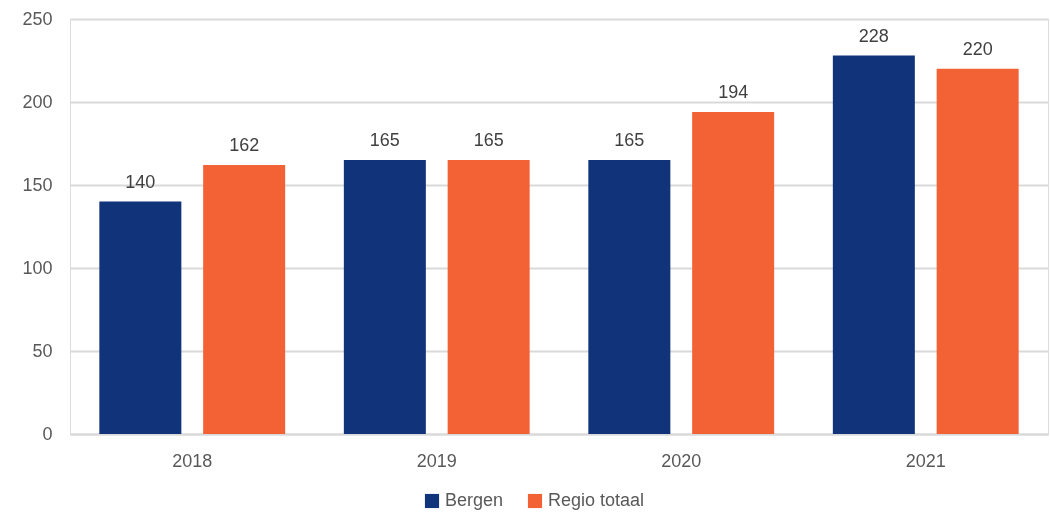 Image resolution: width=1050 pixels, height=532 pixels. Describe the element at coordinates (436, 460) in the screenshot. I see `x-tick-label: 2019` at that location.